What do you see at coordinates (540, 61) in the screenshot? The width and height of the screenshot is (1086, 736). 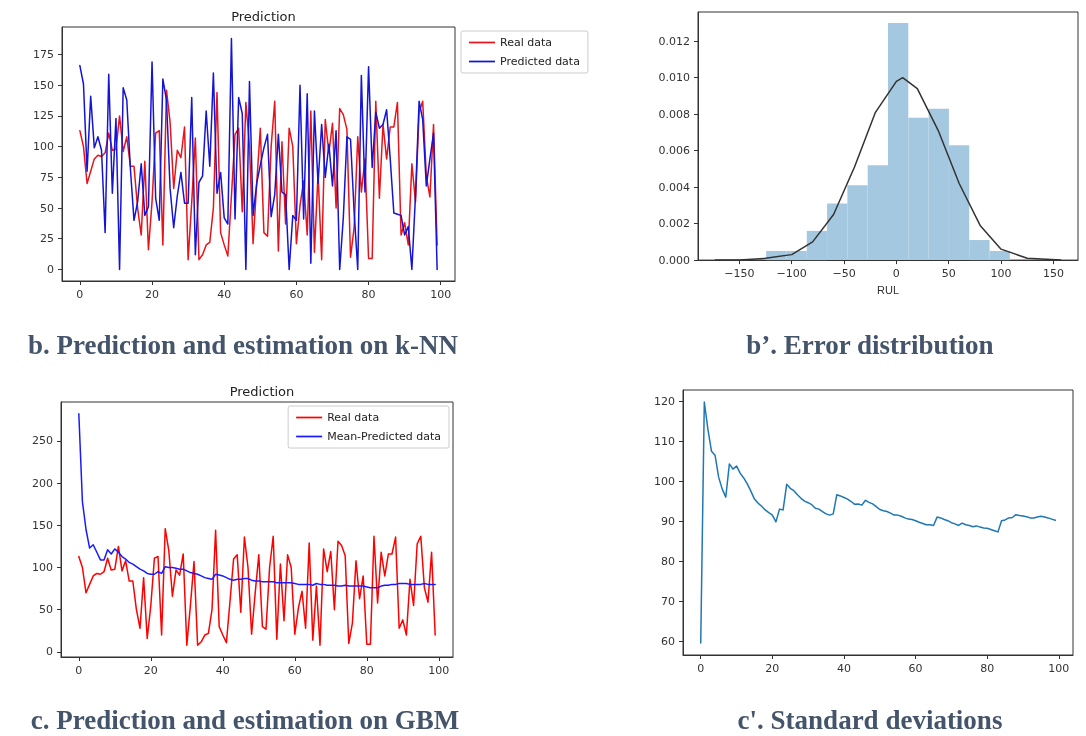 I see `legend-label: Predicted data` at bounding box center [540, 61].